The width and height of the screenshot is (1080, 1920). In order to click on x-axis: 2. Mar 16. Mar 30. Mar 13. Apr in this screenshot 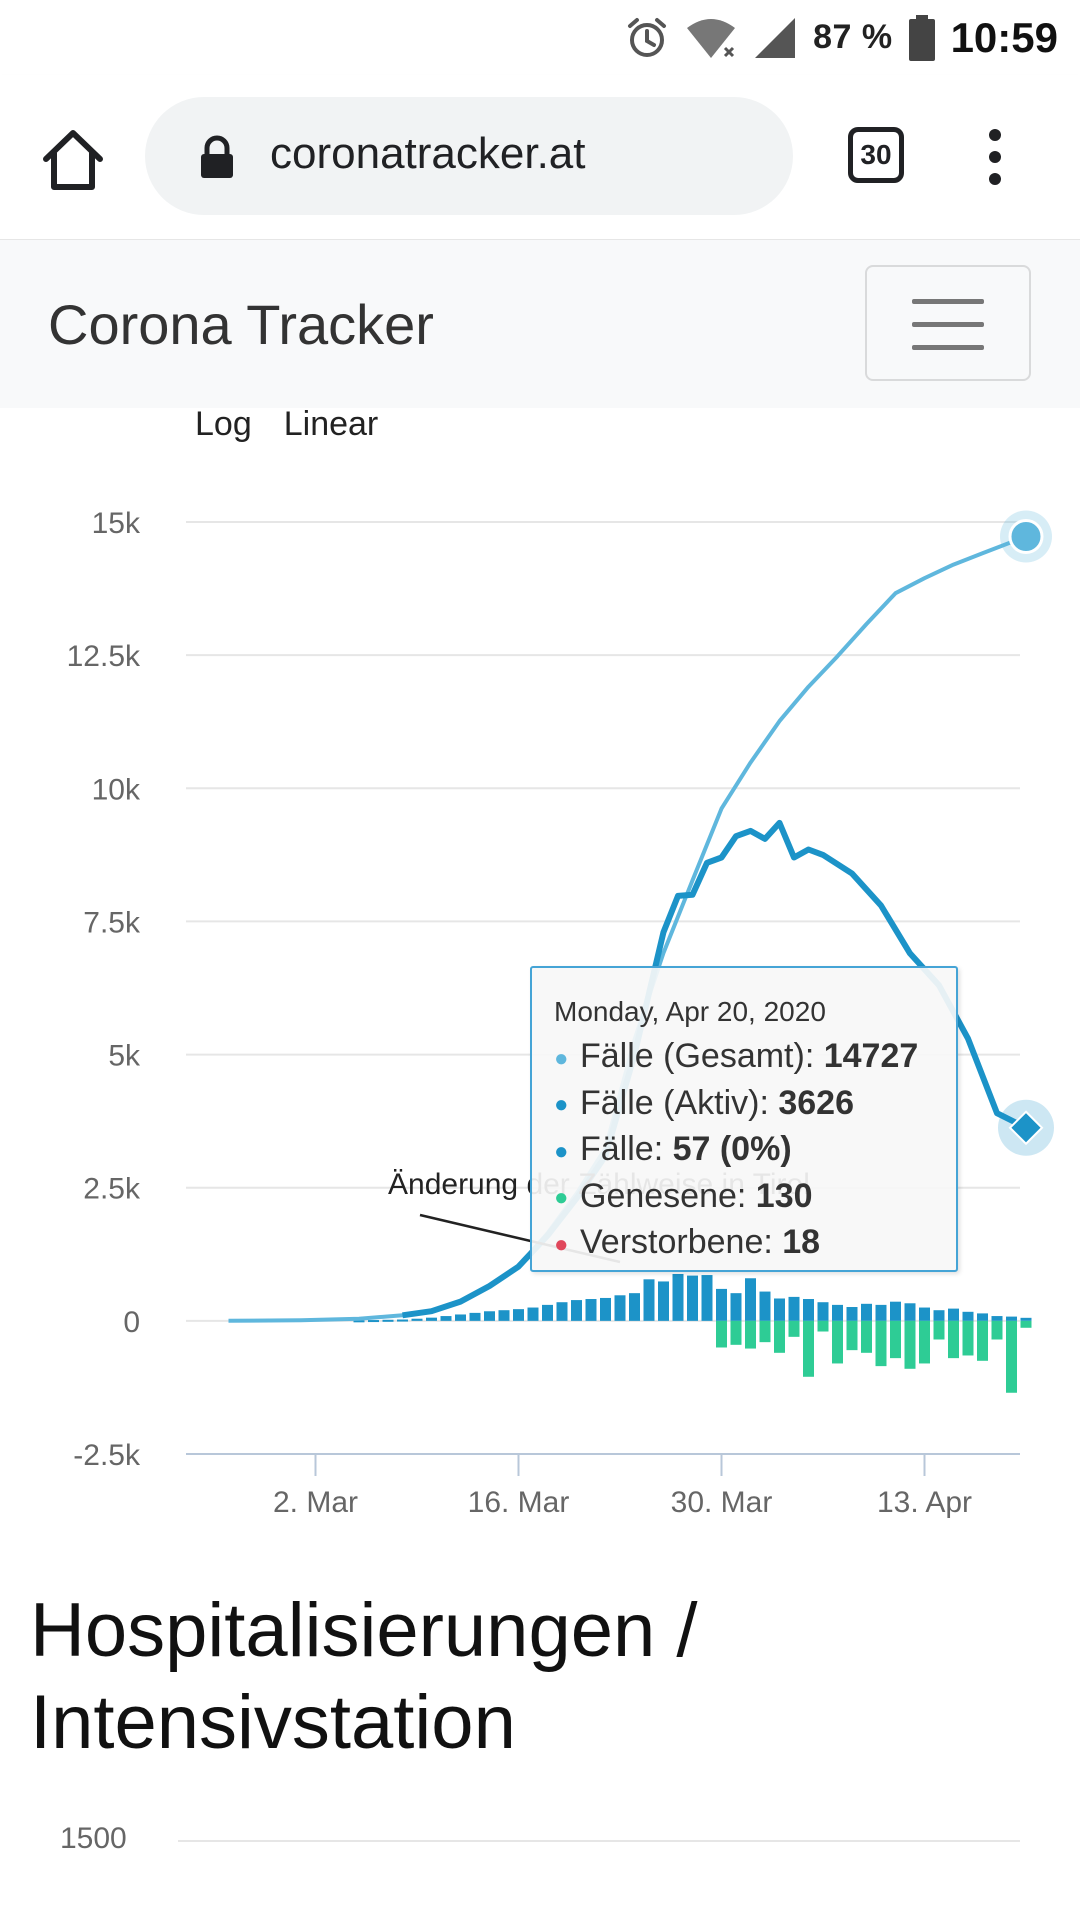, I will do `click(622, 1486)`.